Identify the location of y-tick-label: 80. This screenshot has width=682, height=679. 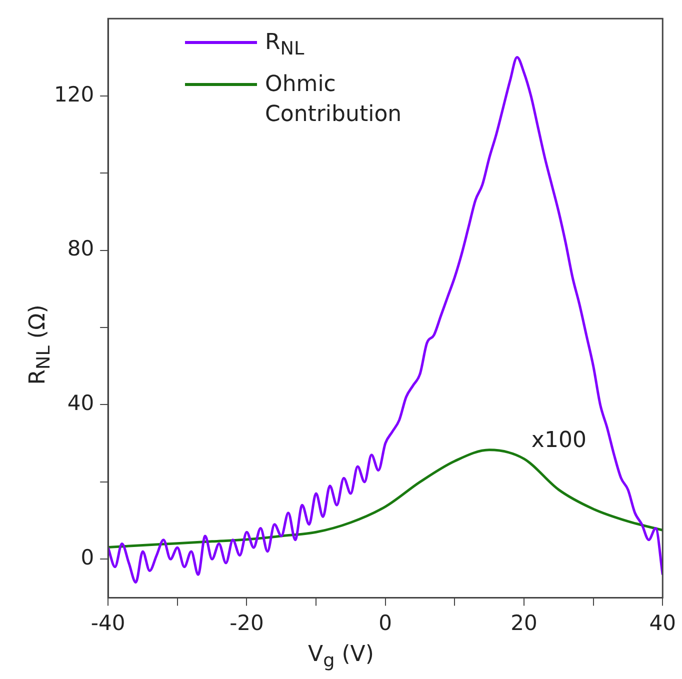
(80, 248).